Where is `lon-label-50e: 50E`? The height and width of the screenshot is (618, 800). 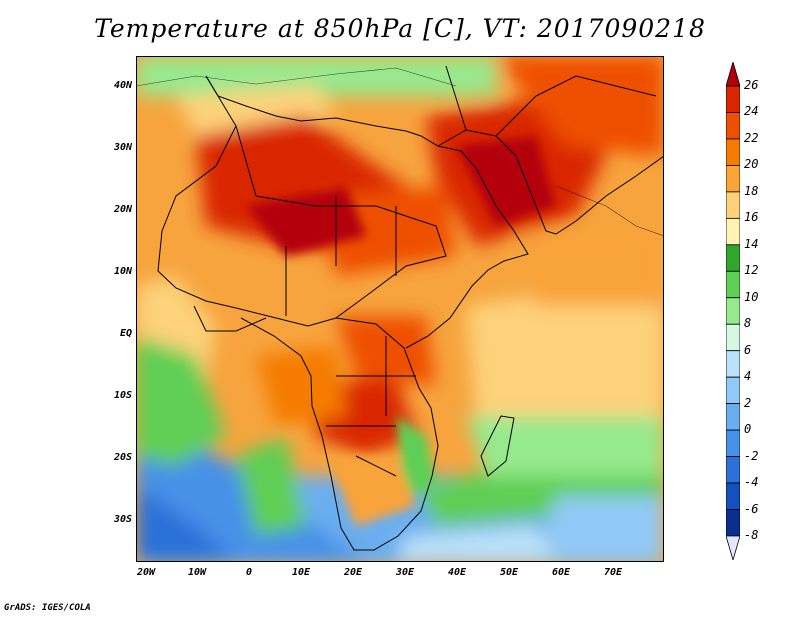
lon-label-50e: 50E is located at coordinates (509, 572).